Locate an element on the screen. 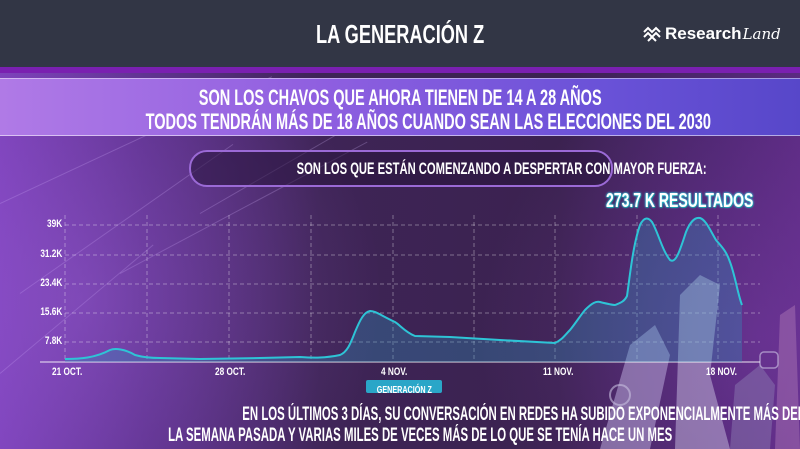 The image size is (800, 449). x-tick: 11 NOV. is located at coordinates (558, 372).